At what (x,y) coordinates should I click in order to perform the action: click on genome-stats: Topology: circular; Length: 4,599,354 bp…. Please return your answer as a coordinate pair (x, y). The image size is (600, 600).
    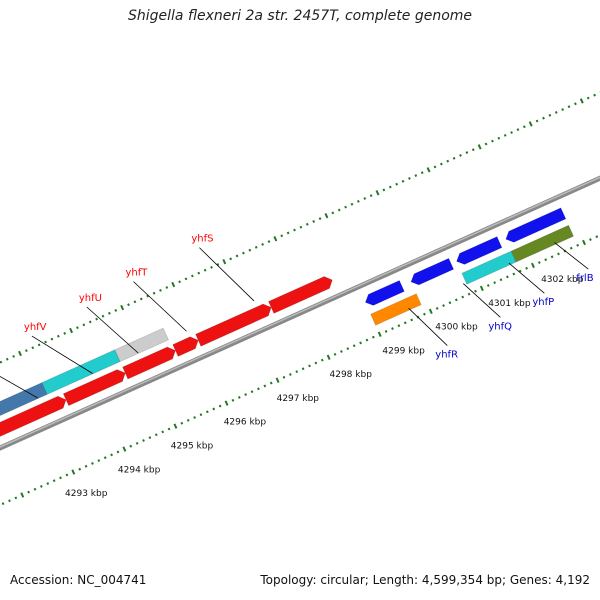
    Looking at the image, I should click on (425, 580).